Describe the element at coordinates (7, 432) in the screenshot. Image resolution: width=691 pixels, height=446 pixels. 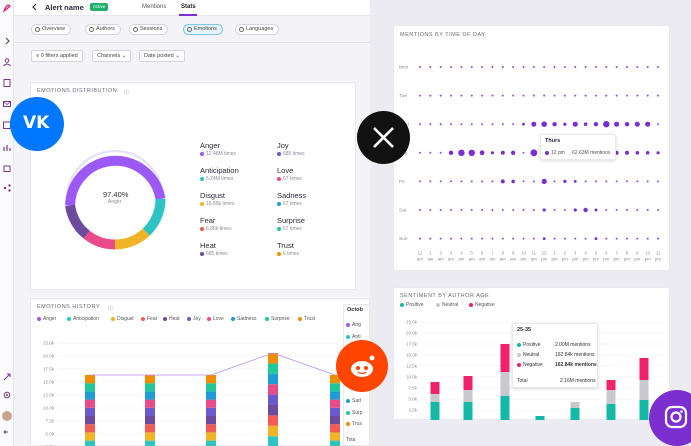
I see `logout-icon` at that location.